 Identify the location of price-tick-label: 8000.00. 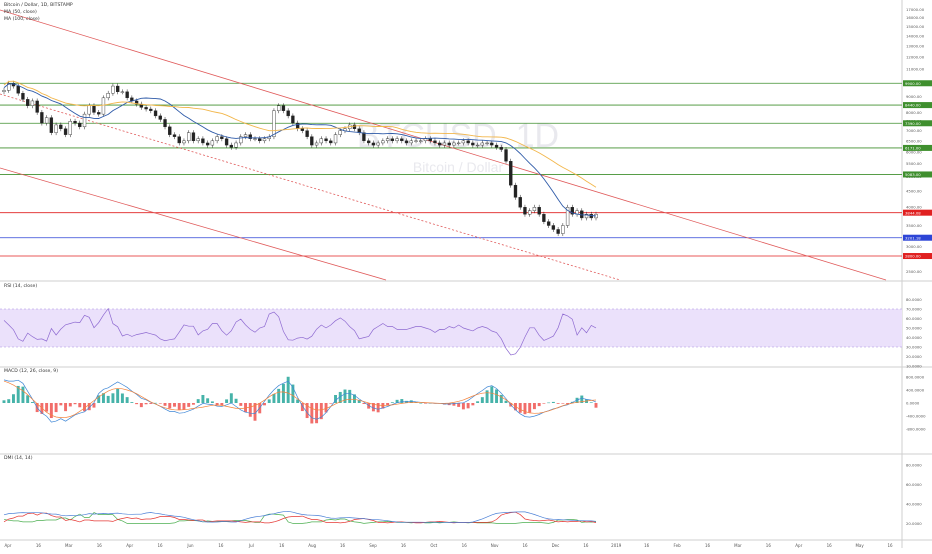
(914, 112).